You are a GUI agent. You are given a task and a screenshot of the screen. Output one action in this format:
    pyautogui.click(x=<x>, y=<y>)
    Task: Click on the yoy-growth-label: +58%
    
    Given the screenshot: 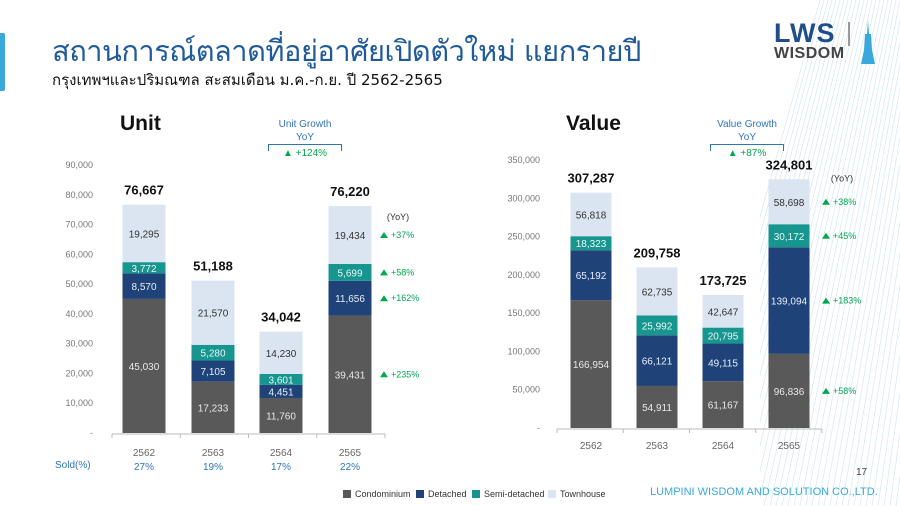 What is the action you would take?
    pyautogui.click(x=844, y=391)
    